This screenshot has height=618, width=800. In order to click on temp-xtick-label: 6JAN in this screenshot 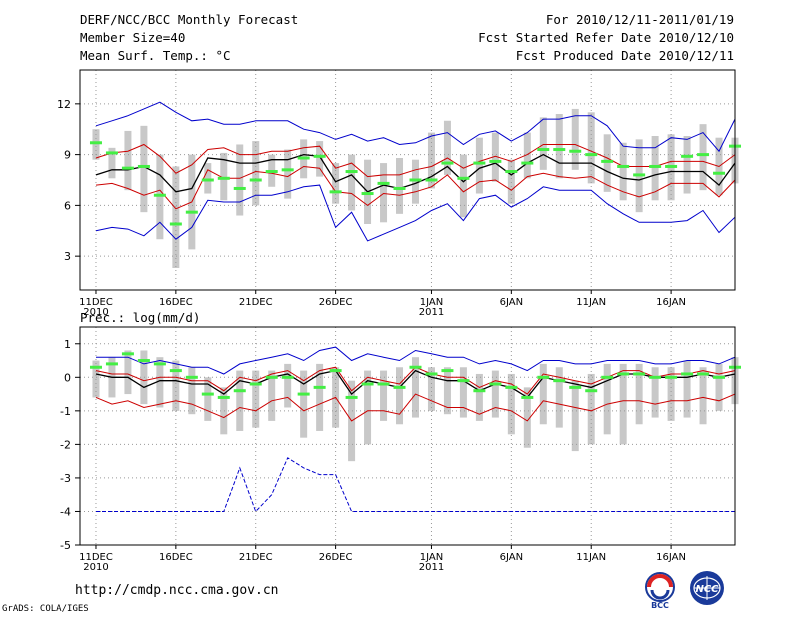, I will do `click(511, 302)`.